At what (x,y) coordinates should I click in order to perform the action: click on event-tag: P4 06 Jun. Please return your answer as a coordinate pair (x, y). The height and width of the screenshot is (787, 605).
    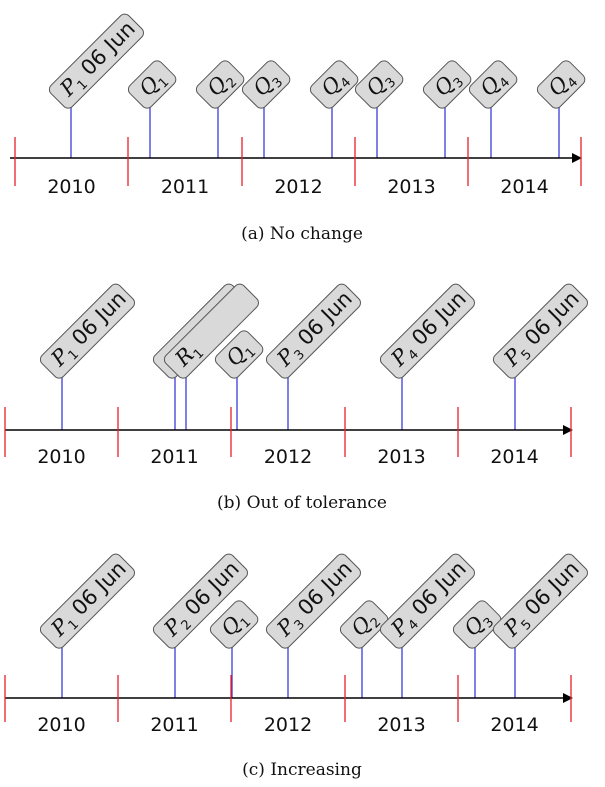
    Looking at the image, I should click on (427, 331).